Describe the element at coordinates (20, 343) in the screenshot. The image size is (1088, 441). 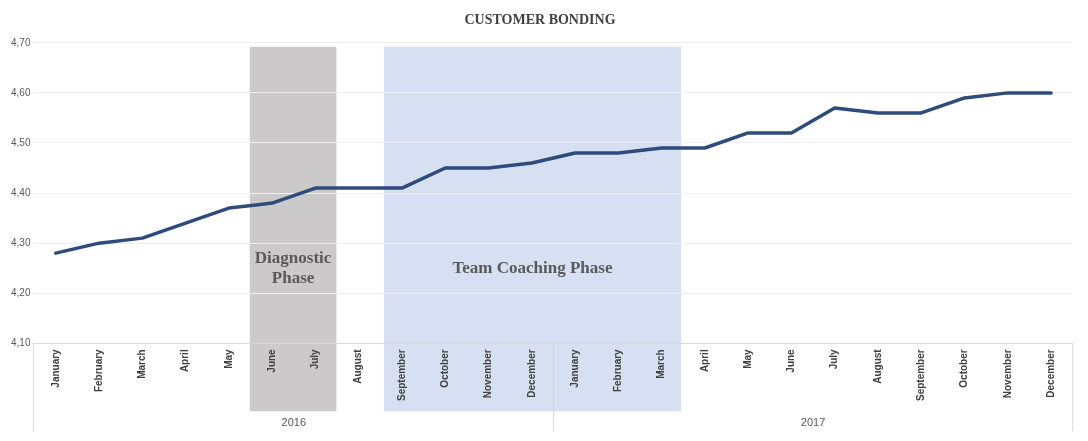
I see `y-tick-label: 4,10` at that location.